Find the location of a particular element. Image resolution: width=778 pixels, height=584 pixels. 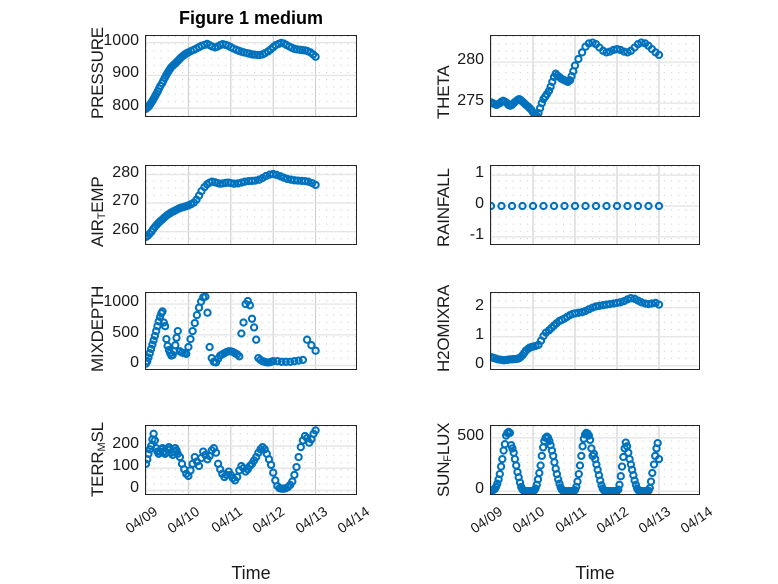

ytick-terr_msl-0: 0 is located at coordinates (134, 488).